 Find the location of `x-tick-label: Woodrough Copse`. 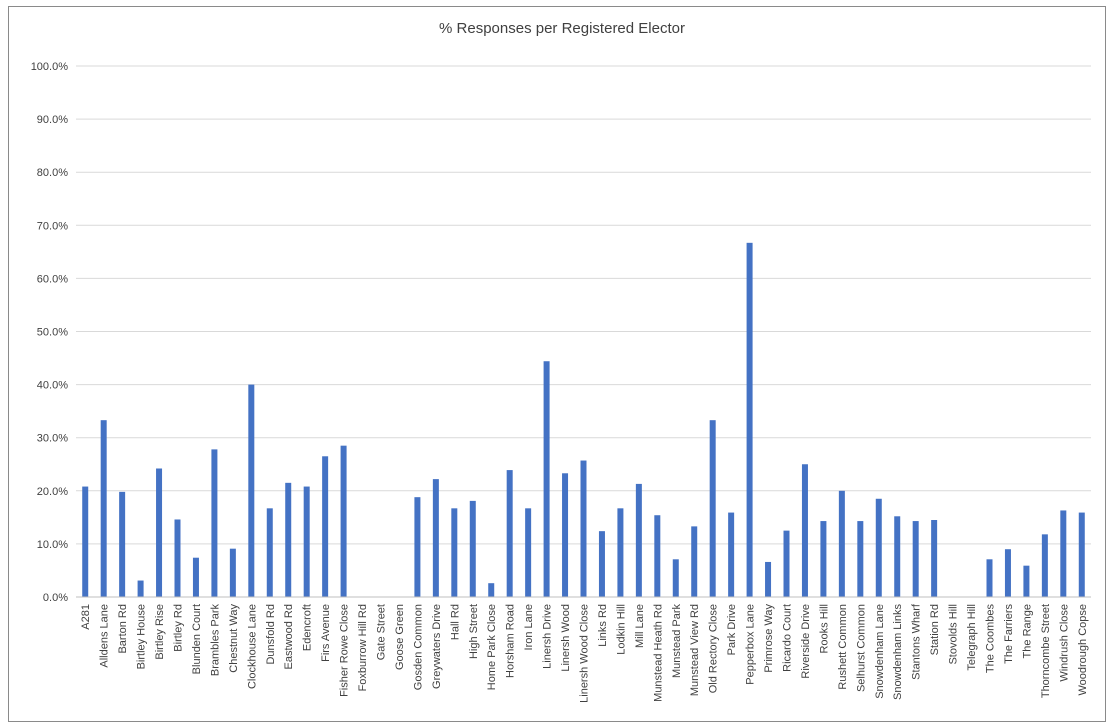

x-tick-label: Woodrough Copse is located at coordinates (1083, 650).